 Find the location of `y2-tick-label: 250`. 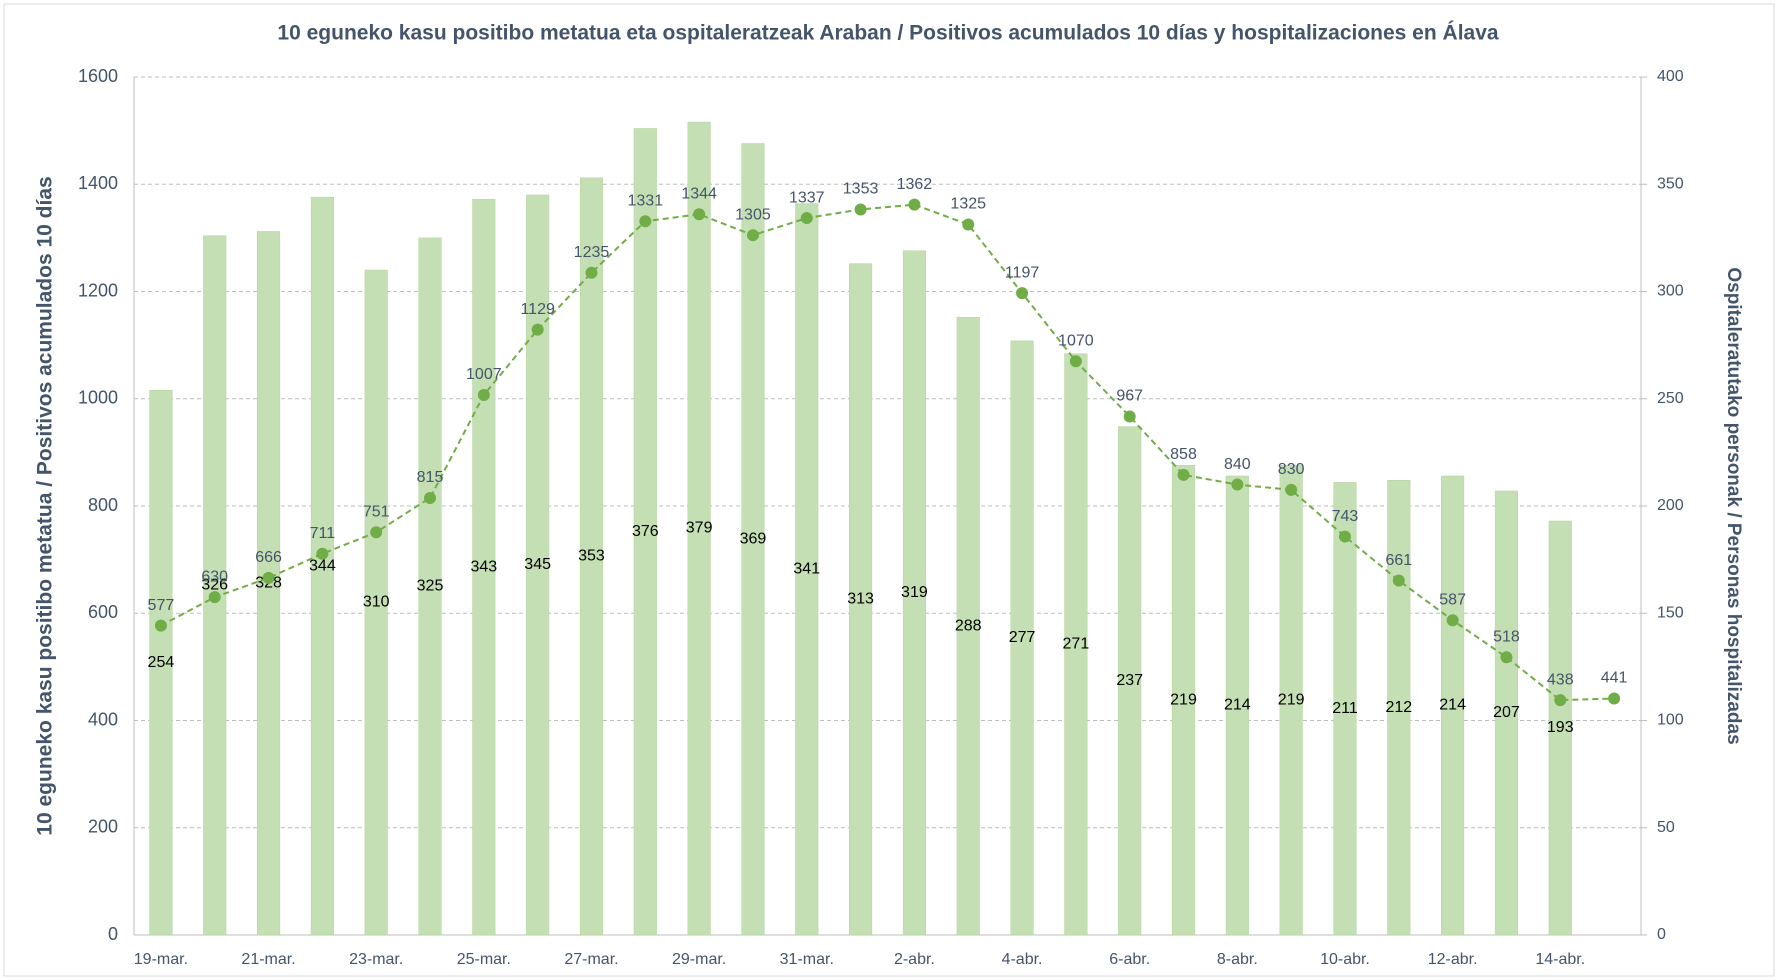

y2-tick-label: 250 is located at coordinates (1670, 398).